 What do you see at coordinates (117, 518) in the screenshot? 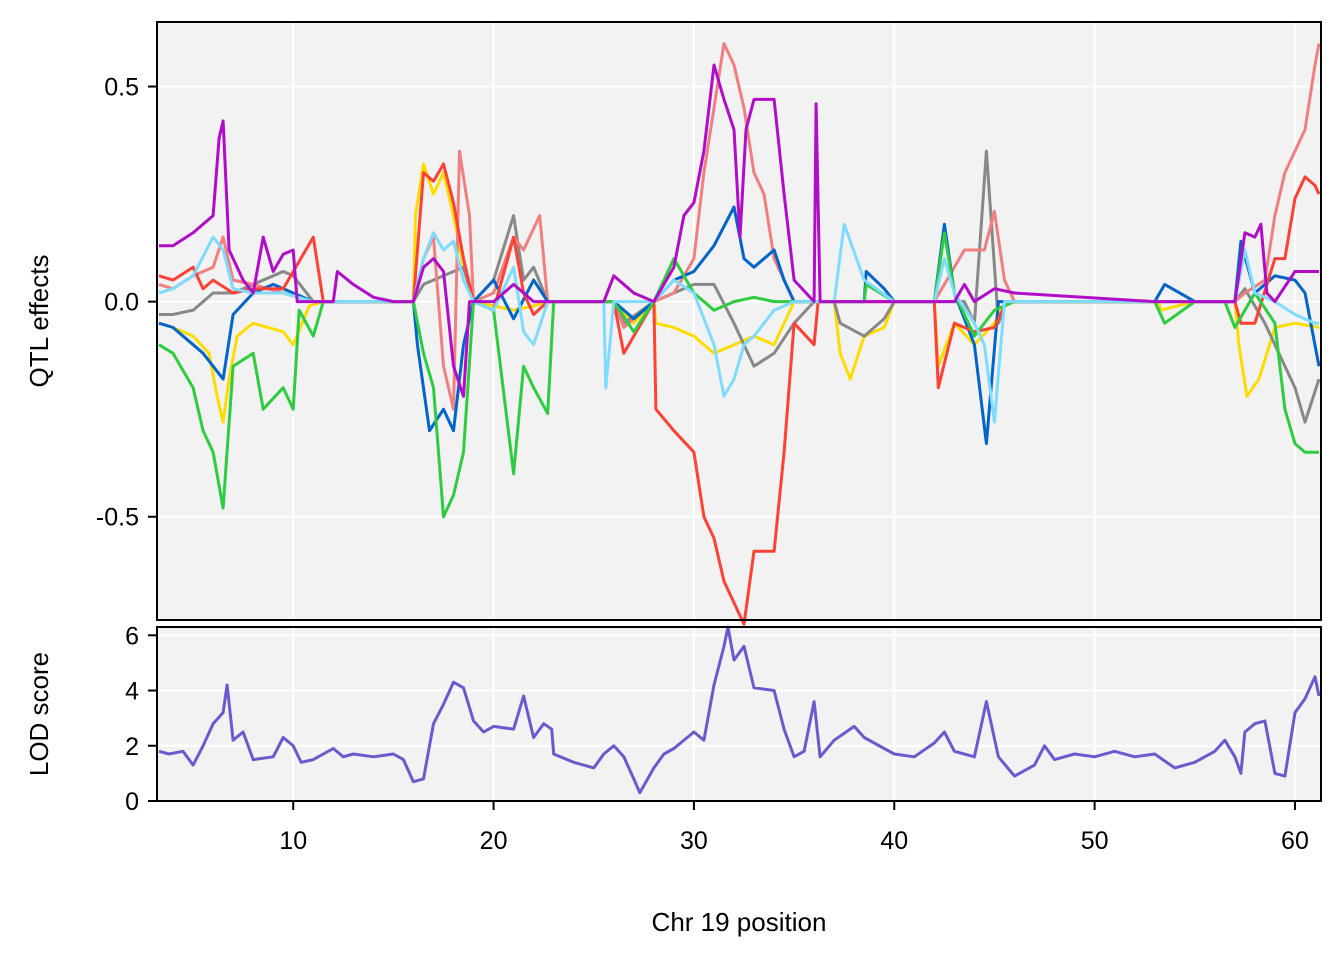
I see `effects-y-tick-label: -0.5` at bounding box center [117, 518].